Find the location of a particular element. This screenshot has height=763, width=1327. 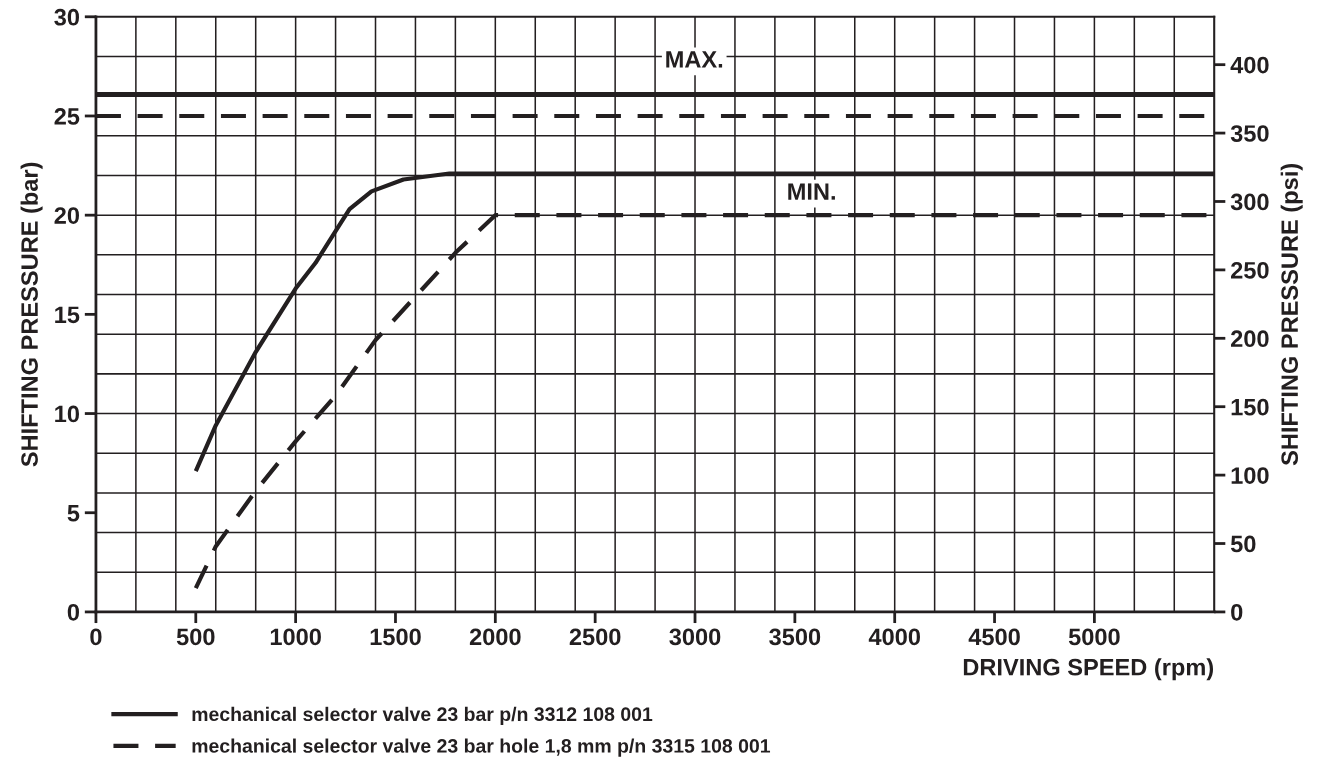

y2-tick-label: 50 is located at coordinates (1243, 544).